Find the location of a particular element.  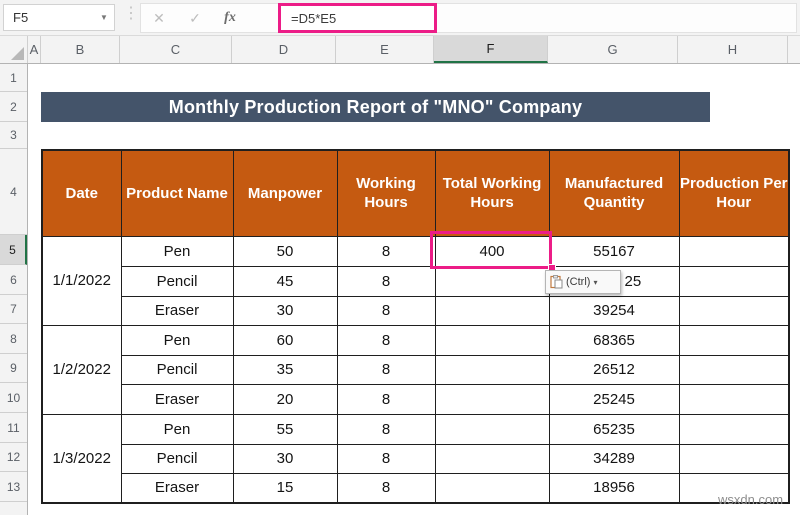

column-header-b: B is located at coordinates (80, 49).